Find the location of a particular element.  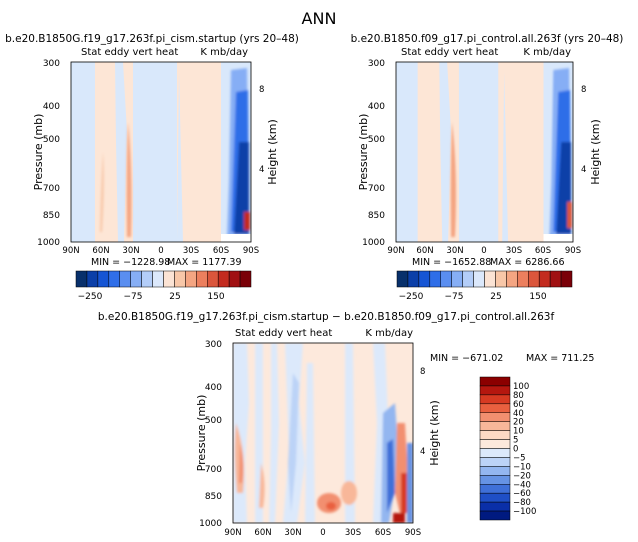

panel-2-max-label: MAX = 6286.66 is located at coordinates (527, 262).